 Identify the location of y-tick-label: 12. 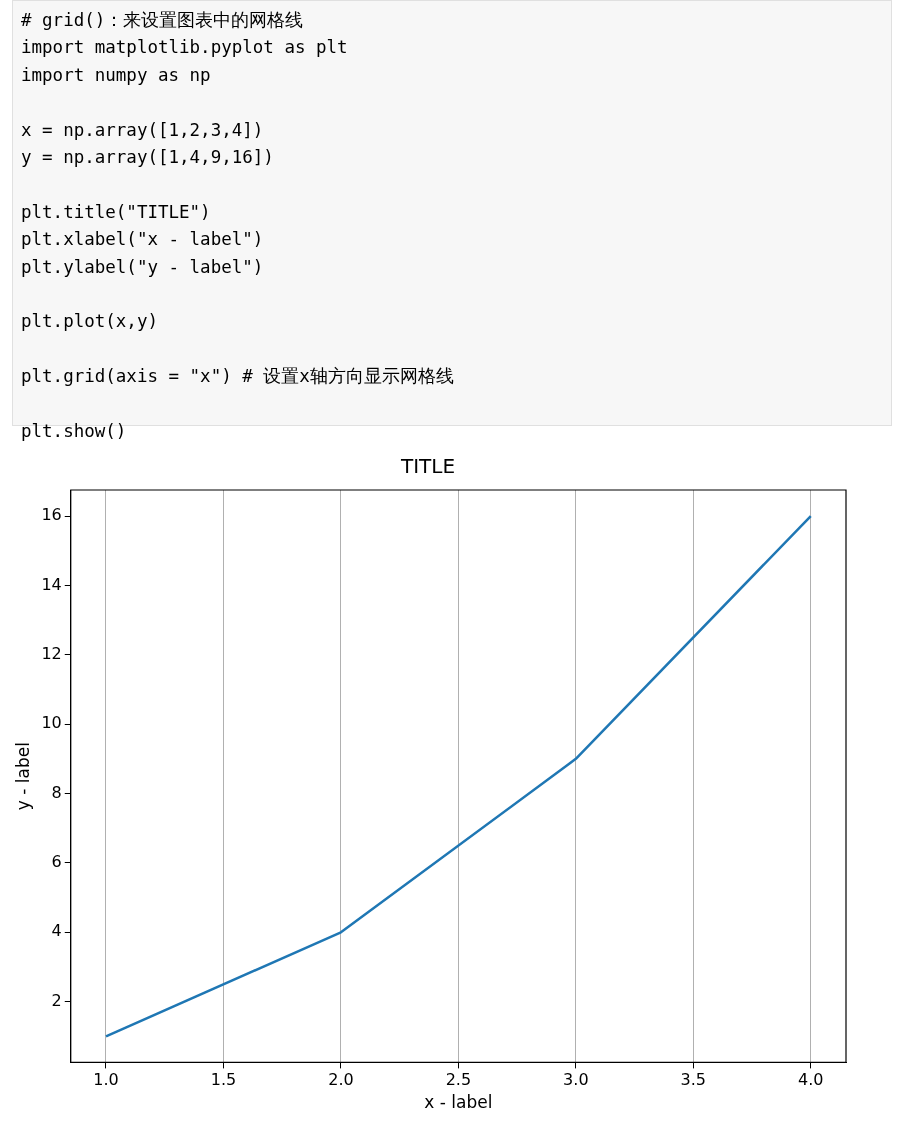
(51, 653).